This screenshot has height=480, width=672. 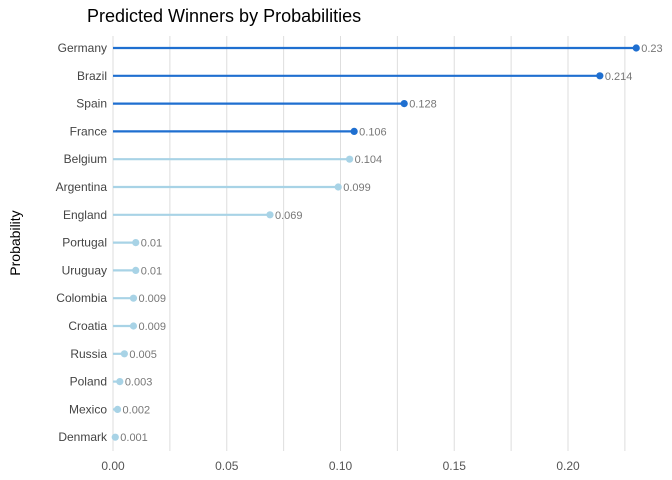 I want to click on category-label: England, so click(x=85, y=215).